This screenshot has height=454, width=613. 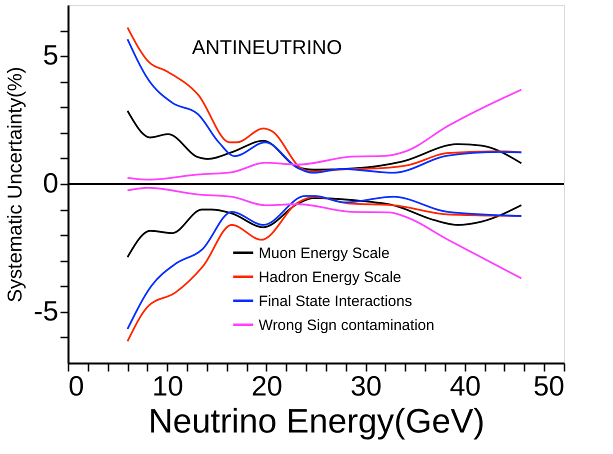 I want to click on annotation: ANTINEUTRINO, so click(x=267, y=47).